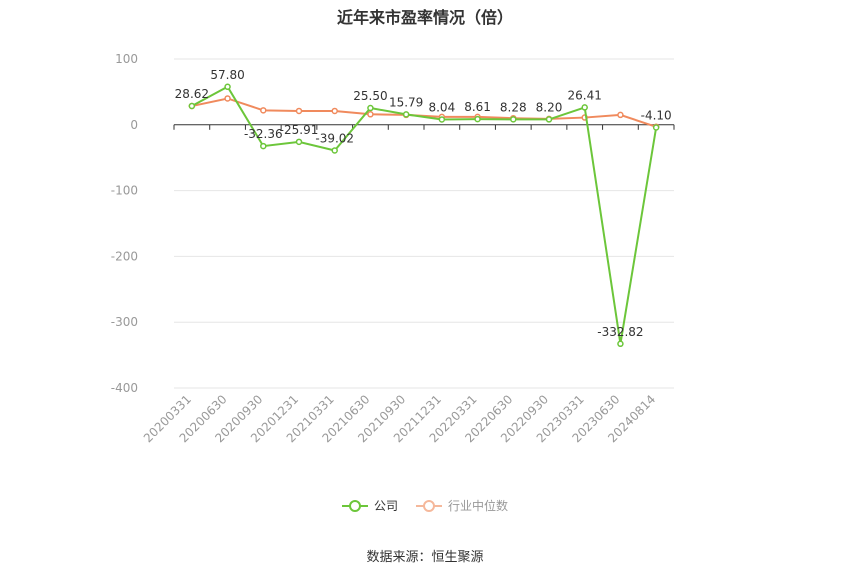  I want to click on company-data-label: 28.62, so click(192, 94).